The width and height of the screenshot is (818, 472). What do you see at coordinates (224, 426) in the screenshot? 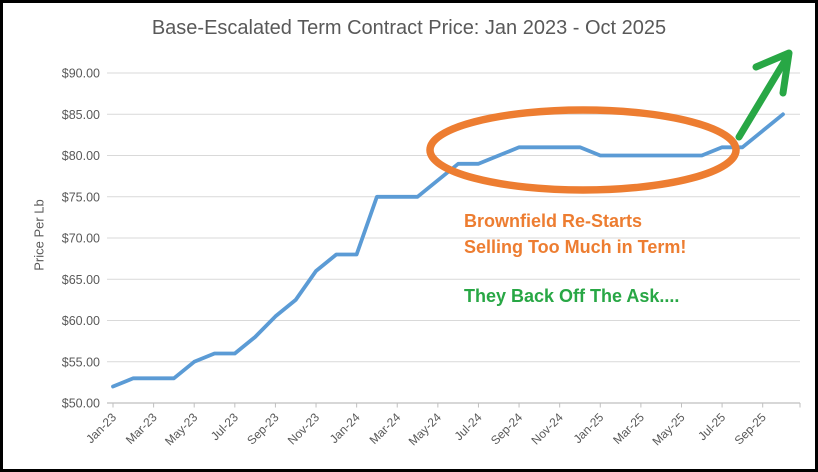
I see `x-tick-label: Jul-23` at bounding box center [224, 426].